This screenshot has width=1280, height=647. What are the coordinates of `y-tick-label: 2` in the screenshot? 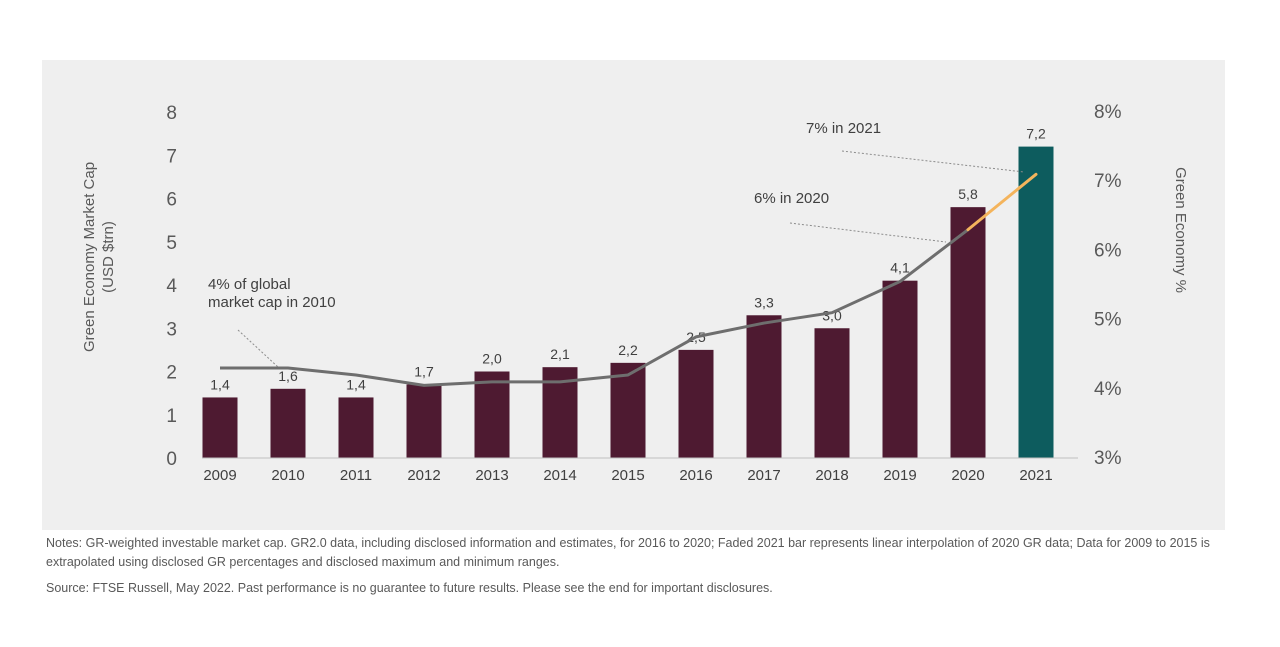 It's located at (171, 373).